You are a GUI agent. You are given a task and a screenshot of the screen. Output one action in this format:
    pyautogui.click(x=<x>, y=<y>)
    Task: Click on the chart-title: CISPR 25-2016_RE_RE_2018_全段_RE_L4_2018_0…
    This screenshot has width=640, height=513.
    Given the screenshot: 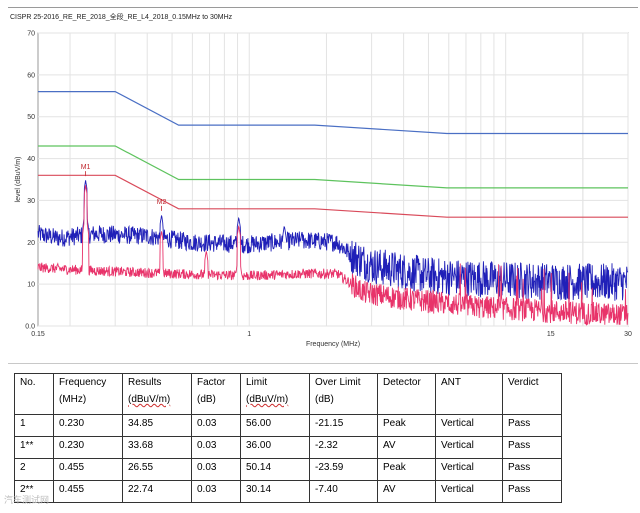 What is the action you would take?
    pyautogui.click(x=121, y=16)
    